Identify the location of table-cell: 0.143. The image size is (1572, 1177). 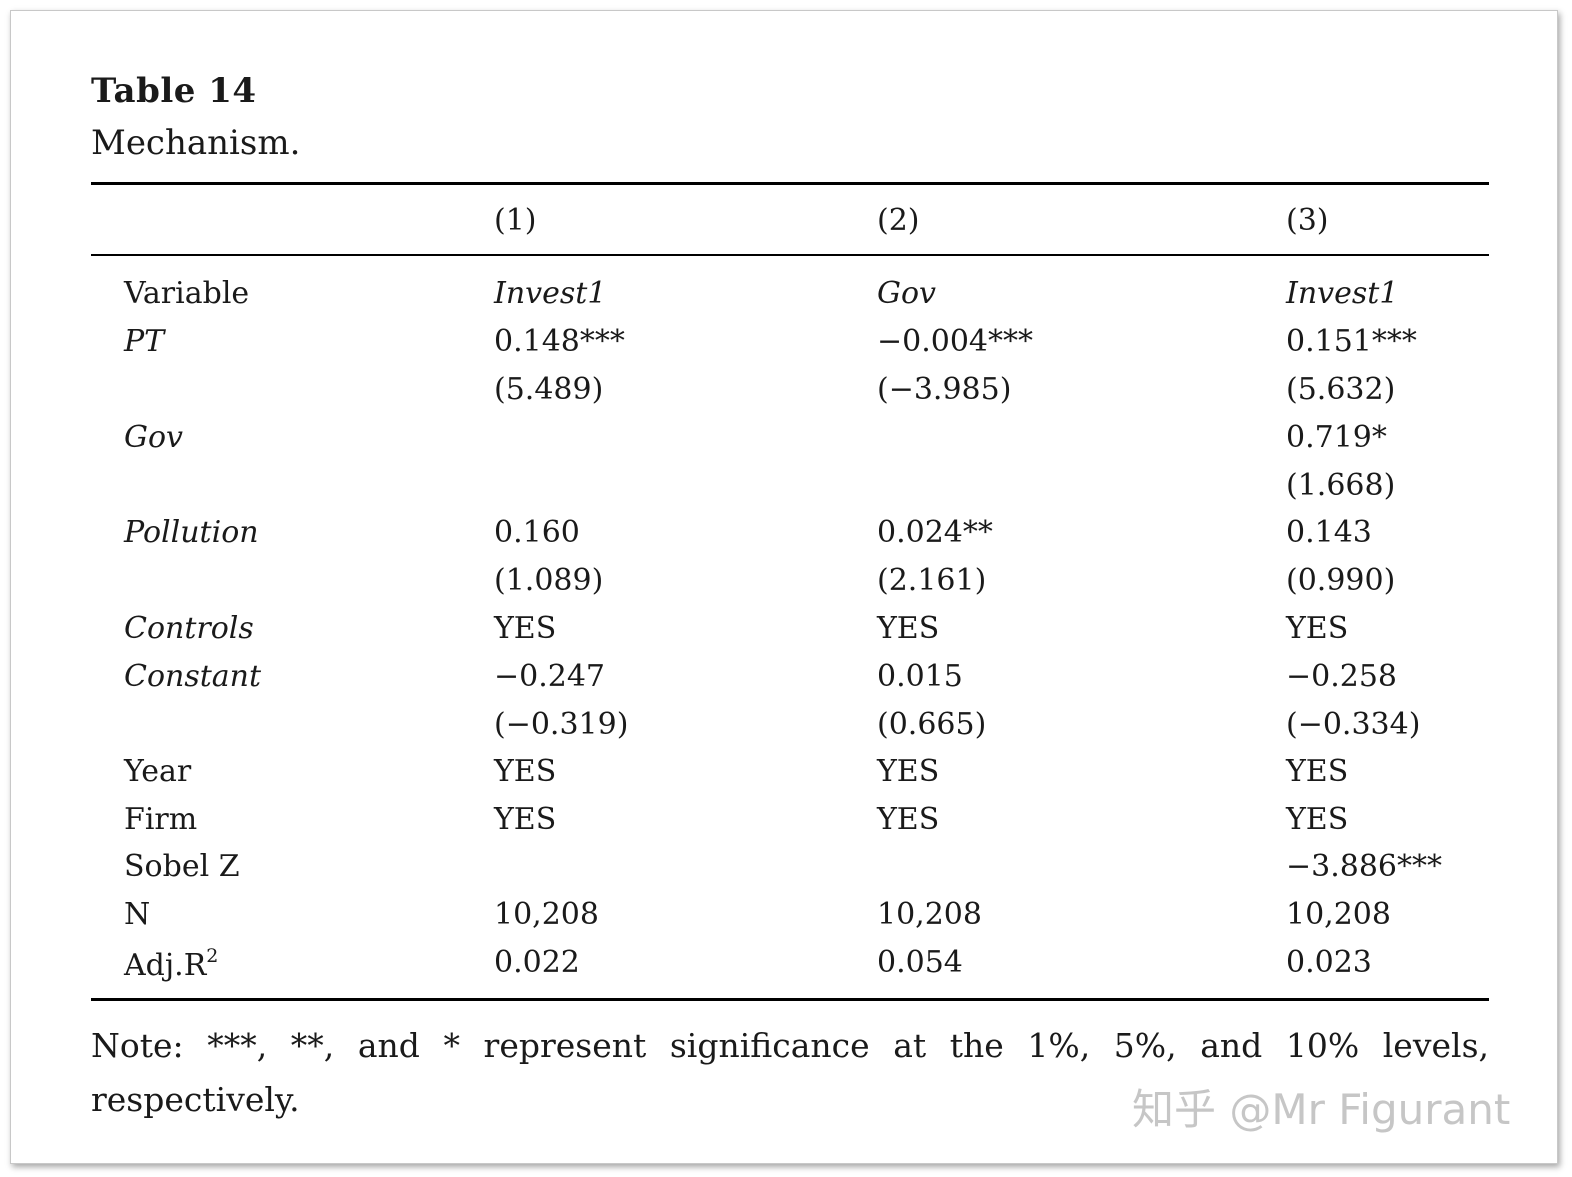
(1329, 532).